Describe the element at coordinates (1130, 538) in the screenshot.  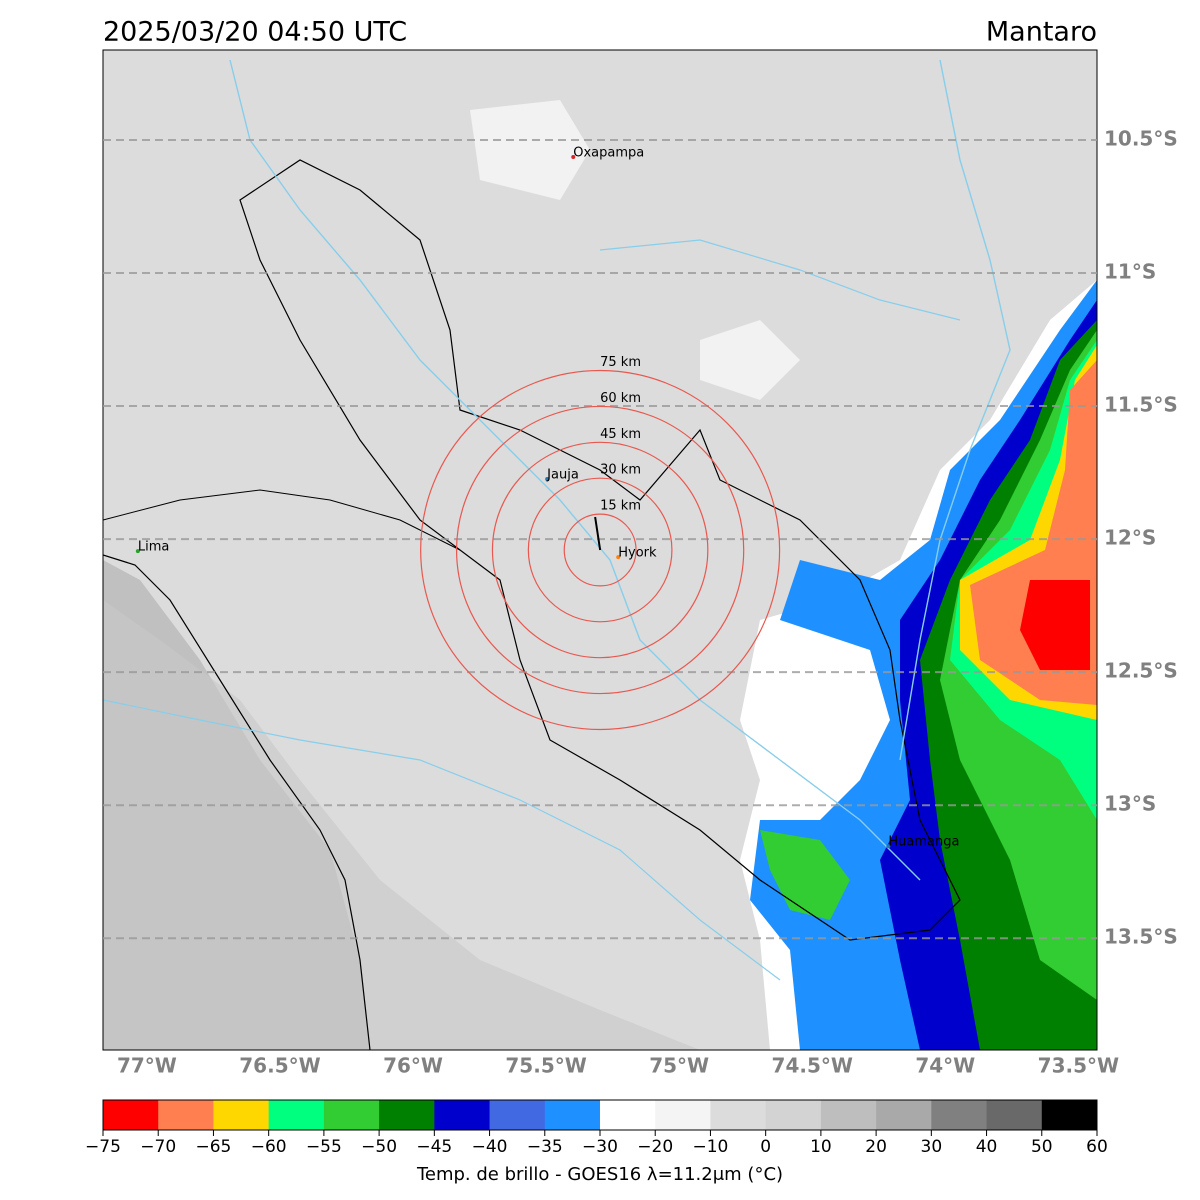
I see `lat-tick-label: 12°S` at that location.